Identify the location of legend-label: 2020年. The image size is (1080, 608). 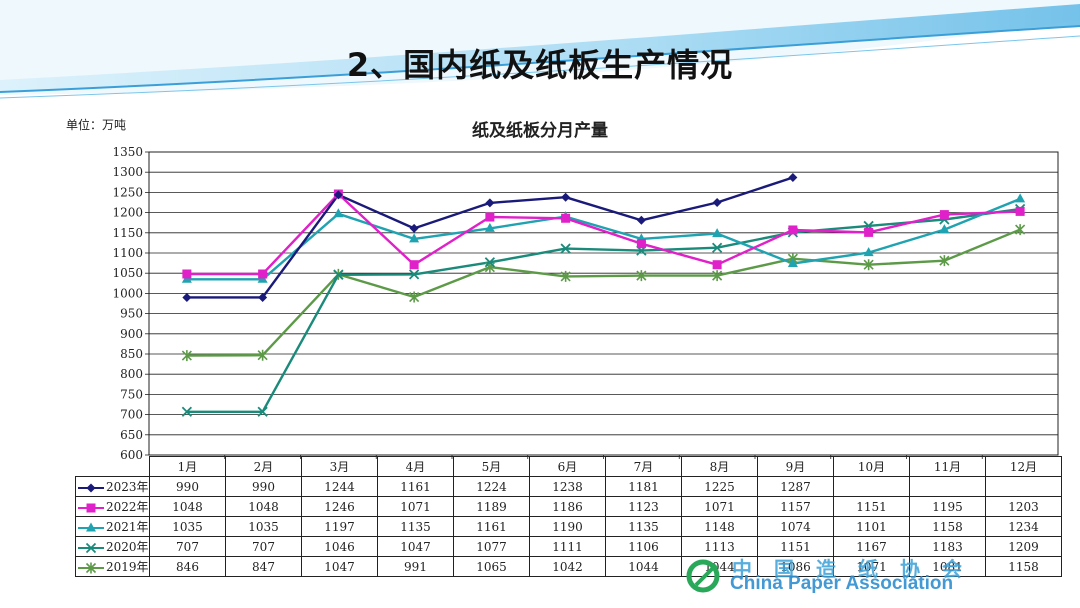
(127, 547).